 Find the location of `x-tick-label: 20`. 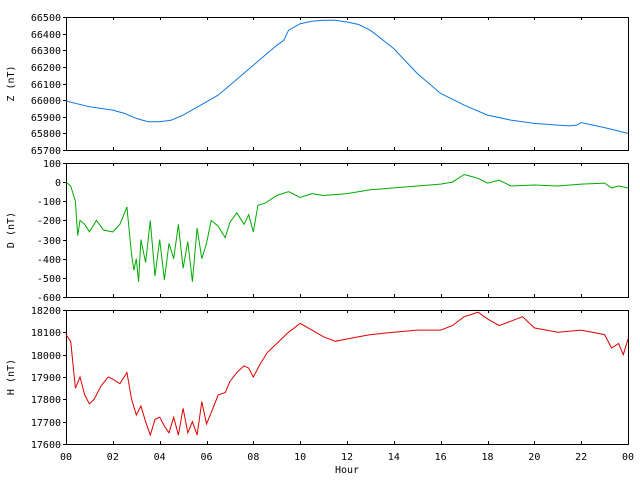

x-tick-label: 20 is located at coordinates (534, 457).